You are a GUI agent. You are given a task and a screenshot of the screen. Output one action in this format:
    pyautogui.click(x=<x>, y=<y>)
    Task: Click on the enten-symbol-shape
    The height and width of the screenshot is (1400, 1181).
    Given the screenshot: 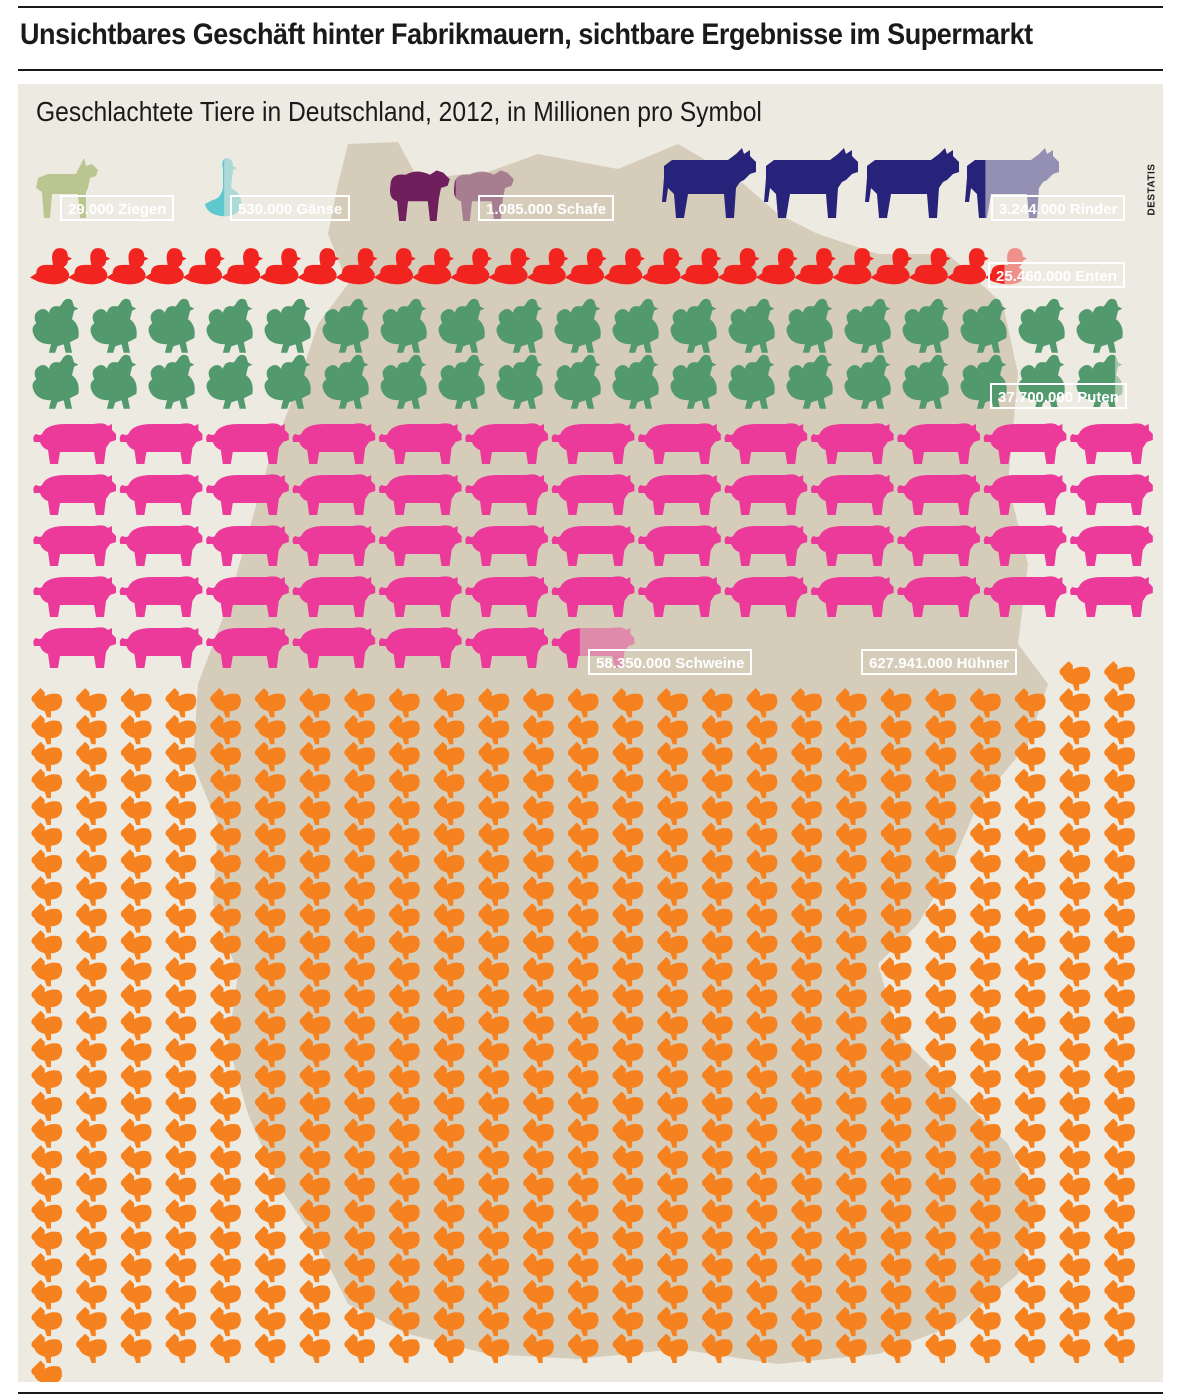 What is the action you would take?
    pyautogui.click(x=585, y=266)
    